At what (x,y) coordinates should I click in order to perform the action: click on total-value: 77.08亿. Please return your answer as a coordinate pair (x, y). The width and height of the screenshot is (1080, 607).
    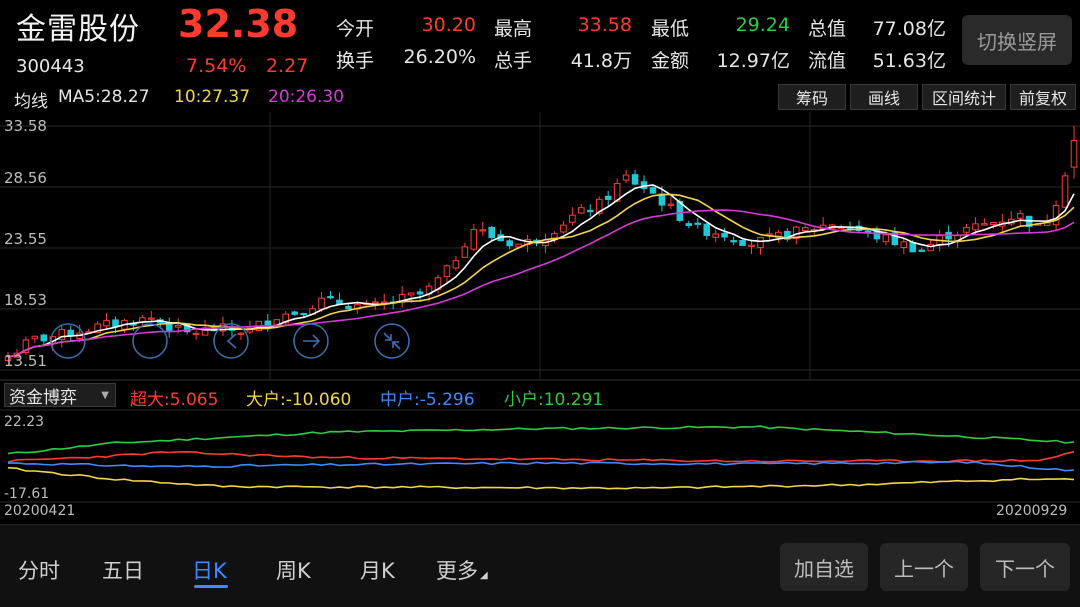
    Looking at the image, I should click on (909, 29).